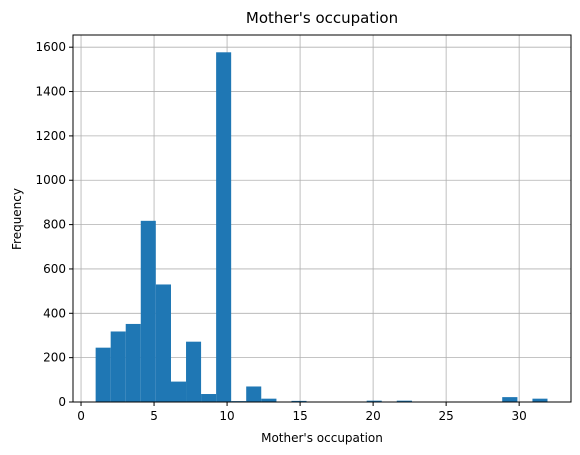  What do you see at coordinates (50, 180) in the screenshot?
I see `y-tick-label: 1000` at bounding box center [50, 180].